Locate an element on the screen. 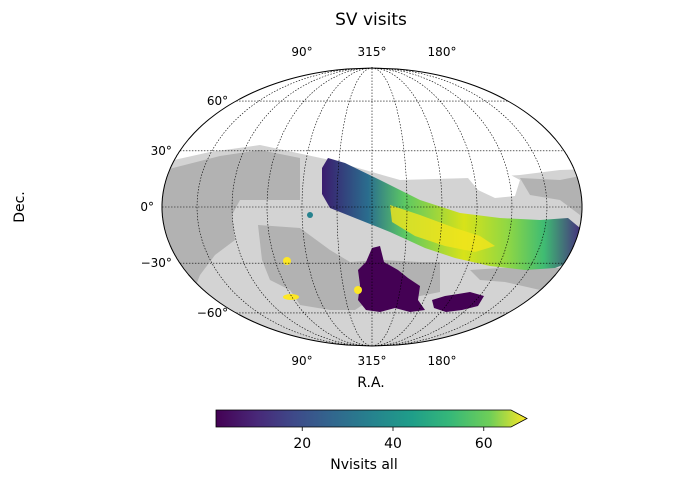 The height and width of the screenshot is (486, 691). dec-tick-label: 60° is located at coordinates (217, 101).